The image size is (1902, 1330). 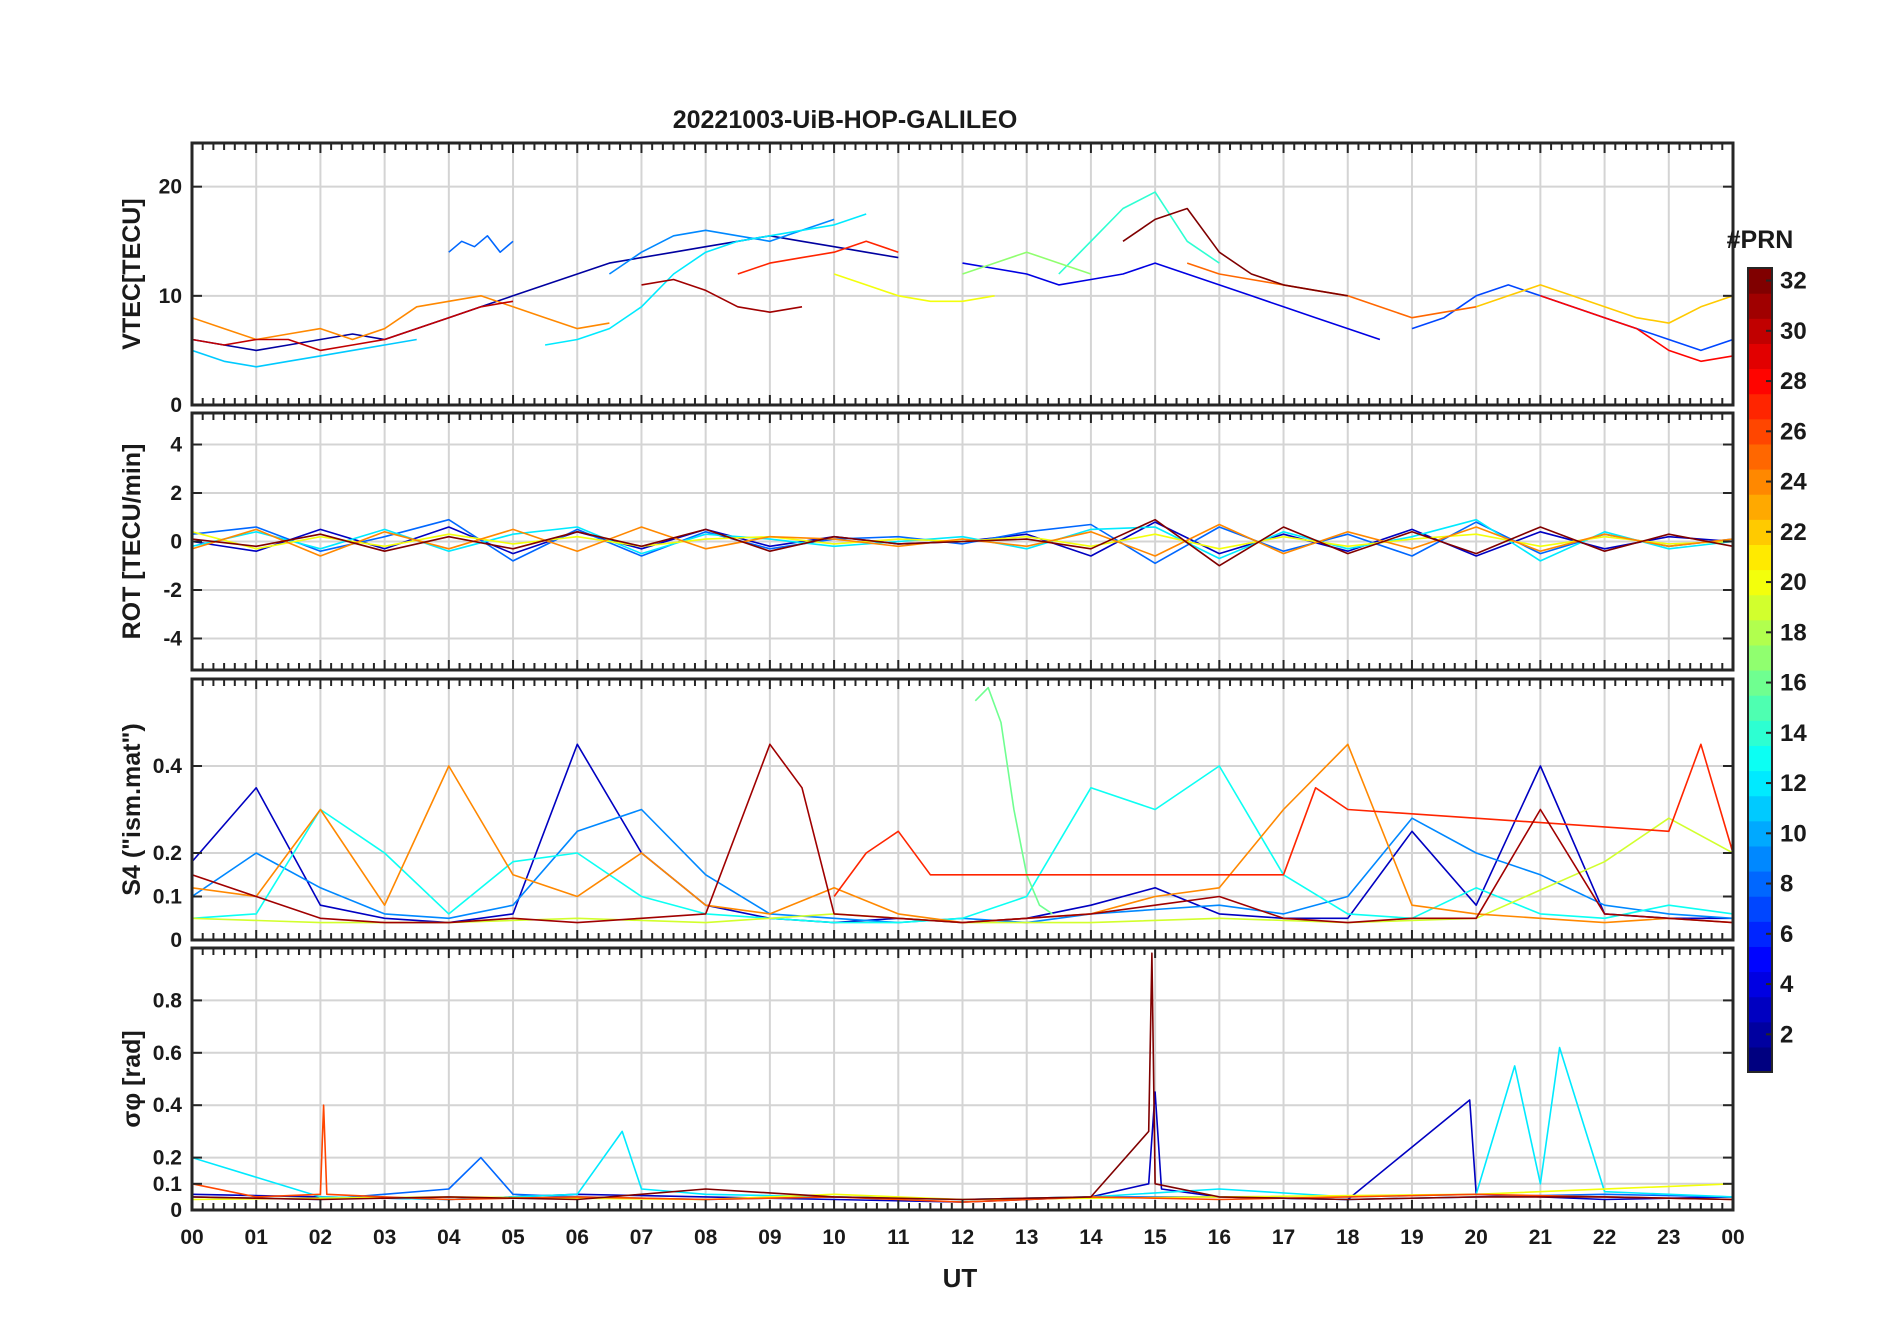 What do you see at coordinates (168, 1000) in the screenshot?
I see `y-tick-label: 0.8` at bounding box center [168, 1000].